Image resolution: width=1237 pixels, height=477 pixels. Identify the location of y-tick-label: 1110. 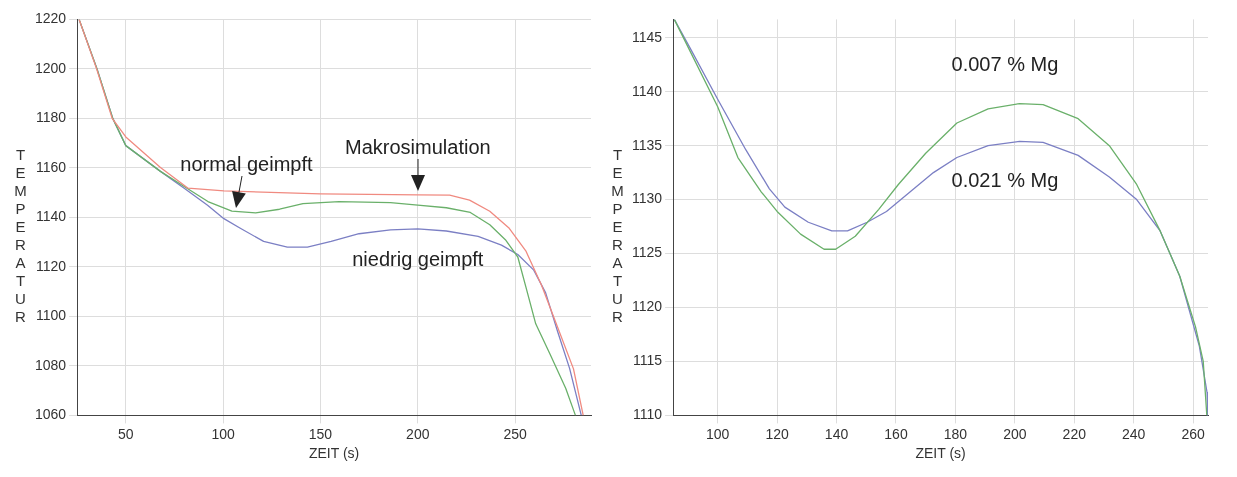
(648, 414).